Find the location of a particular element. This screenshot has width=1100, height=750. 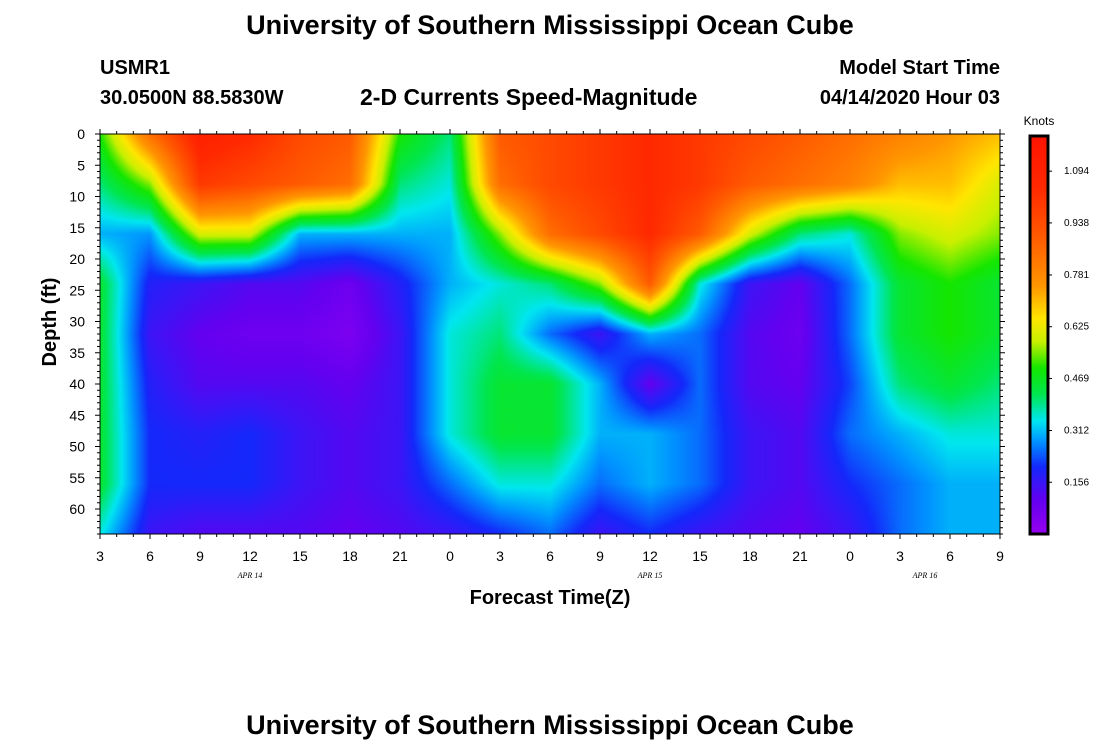

colorbar-tick-label: 0.781 is located at coordinates (1076, 275).